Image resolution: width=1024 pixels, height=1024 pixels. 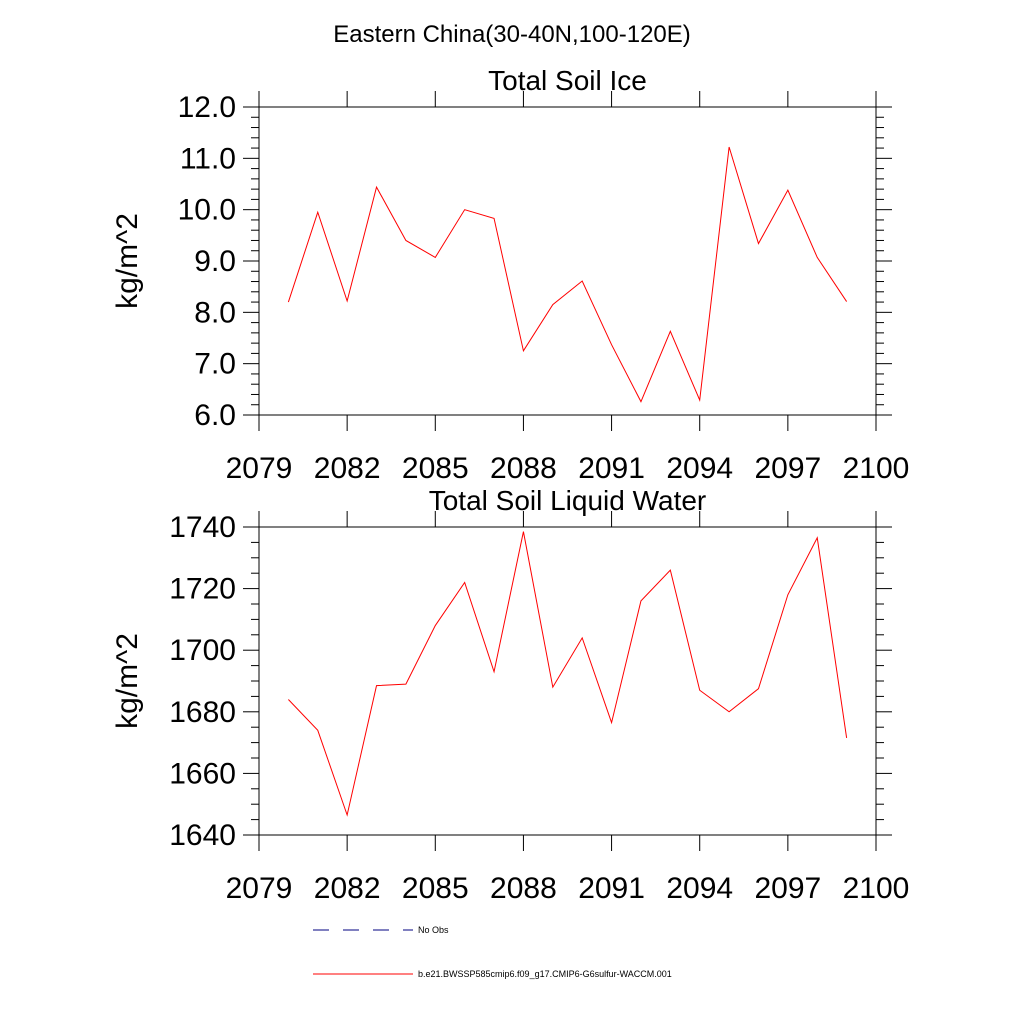 I want to click on y-tick-label: 1640, so click(x=202, y=835).